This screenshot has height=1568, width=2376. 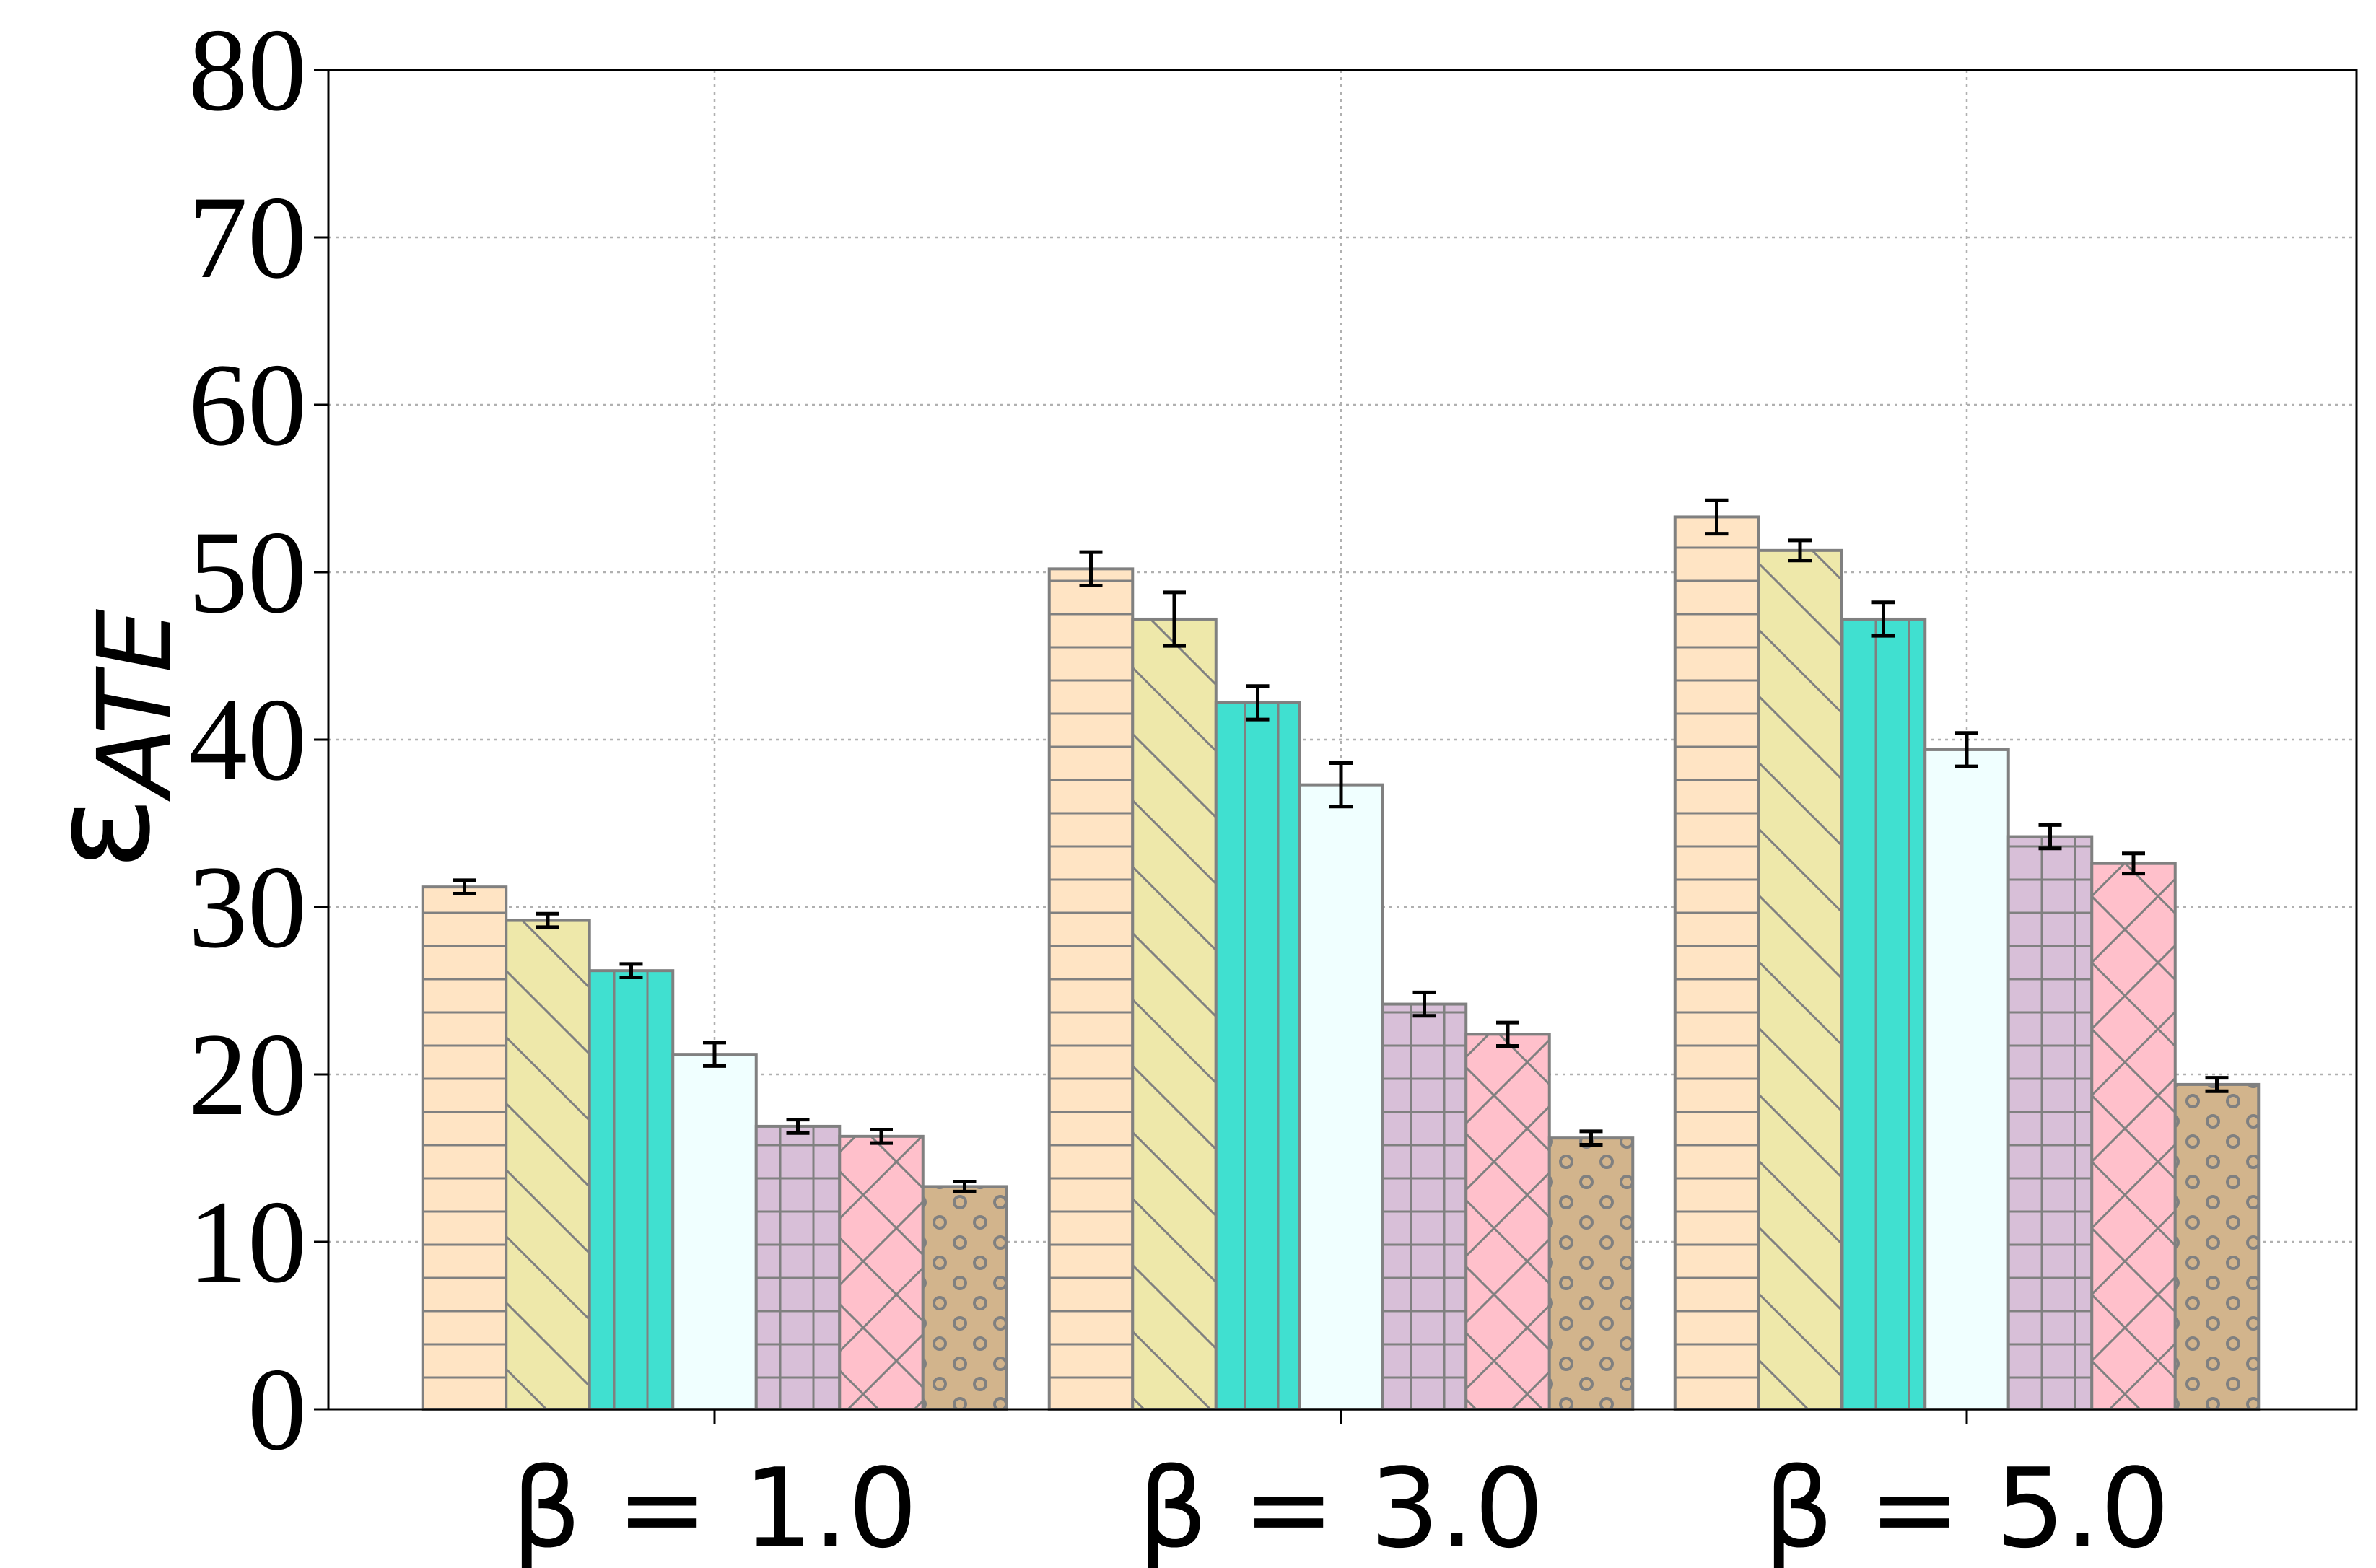 What do you see at coordinates (248, 740) in the screenshot?
I see `y-tick-label: 40` at bounding box center [248, 740].